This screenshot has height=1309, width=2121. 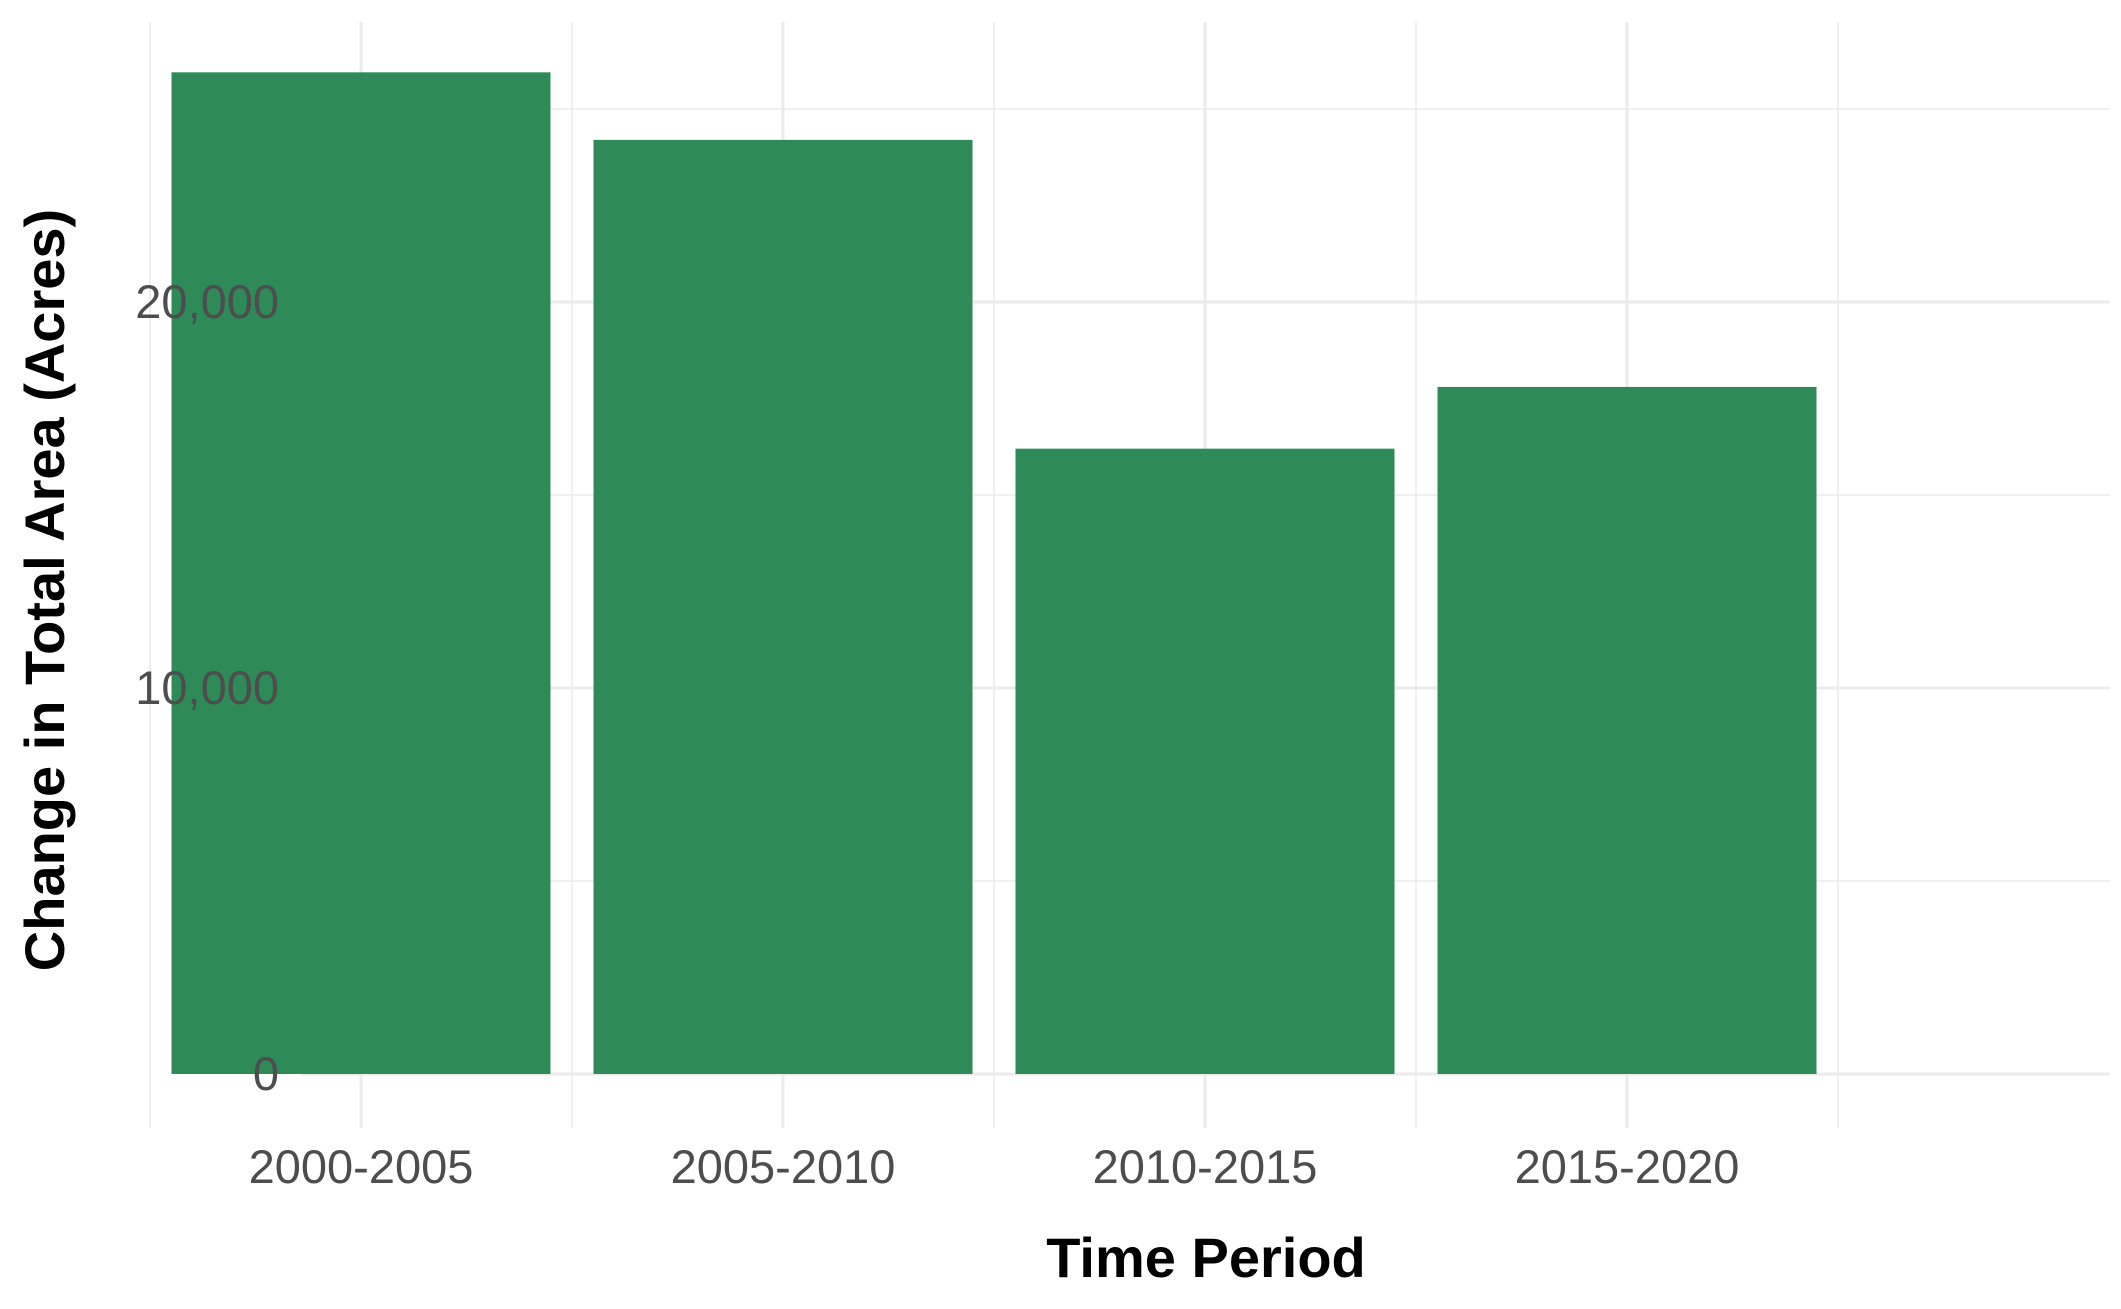 I want to click on x-tick-label: 2010-2015, so click(x=1205, y=1166).